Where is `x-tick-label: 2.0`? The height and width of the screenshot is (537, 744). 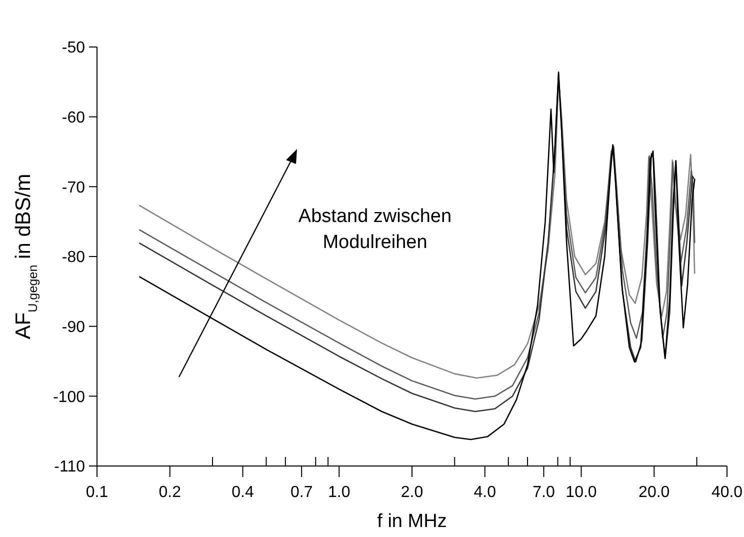
x-tick-label: 2.0 is located at coordinates (412, 492).